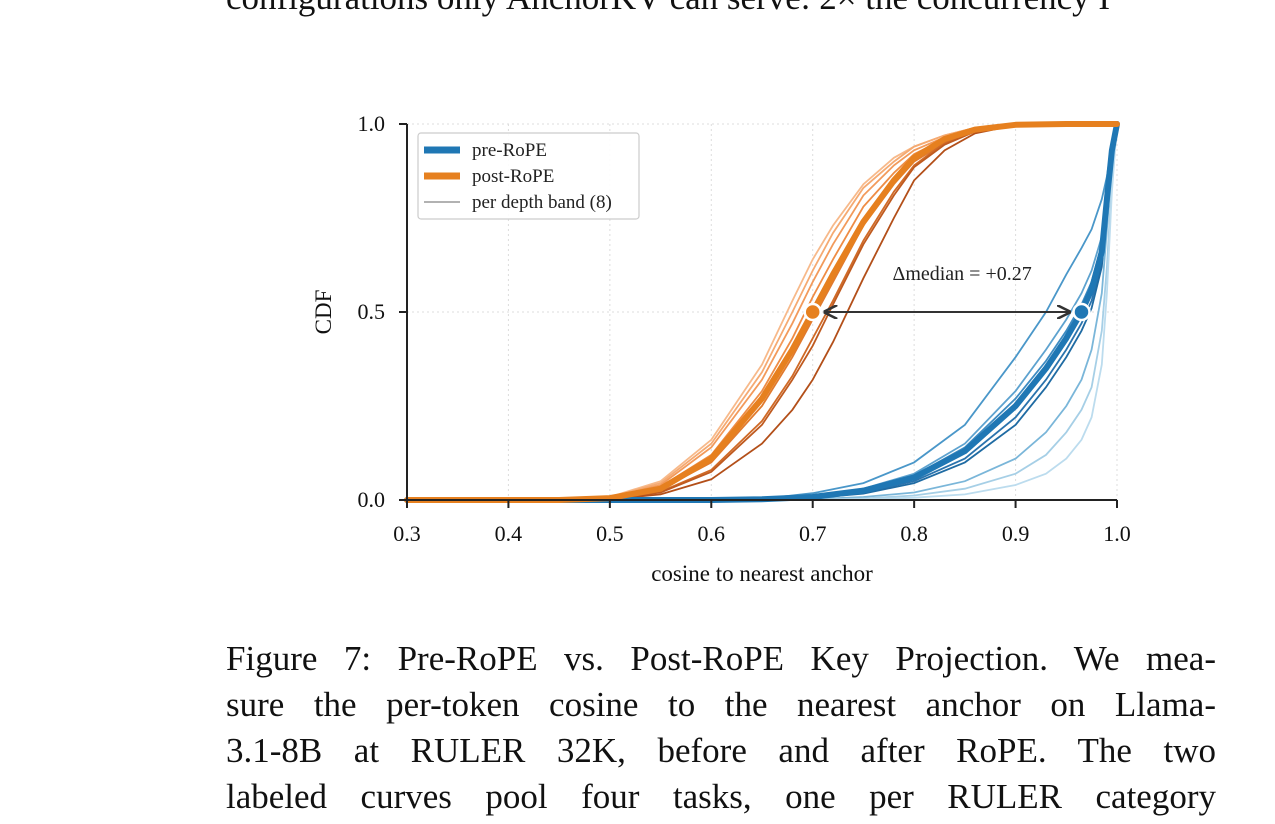 This screenshot has height=824, width=1275. Describe the element at coordinates (813, 533) in the screenshot. I see `x-tick-label: 0.7` at that location.